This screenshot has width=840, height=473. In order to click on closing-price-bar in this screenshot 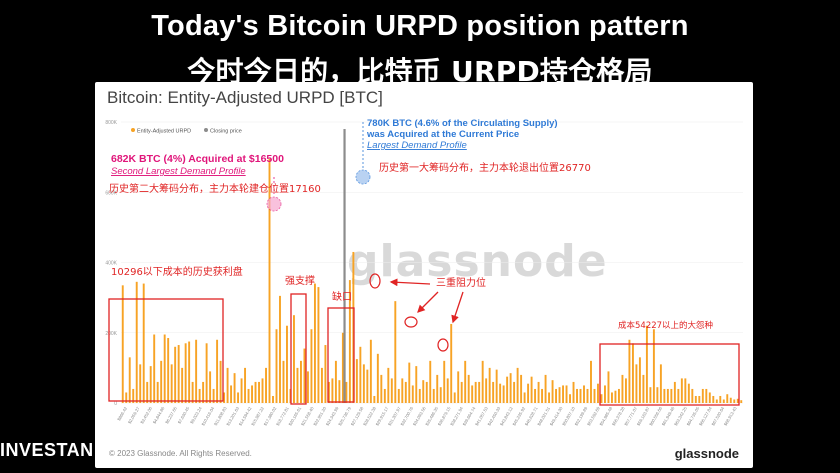, I will do `click(344, 266)`.